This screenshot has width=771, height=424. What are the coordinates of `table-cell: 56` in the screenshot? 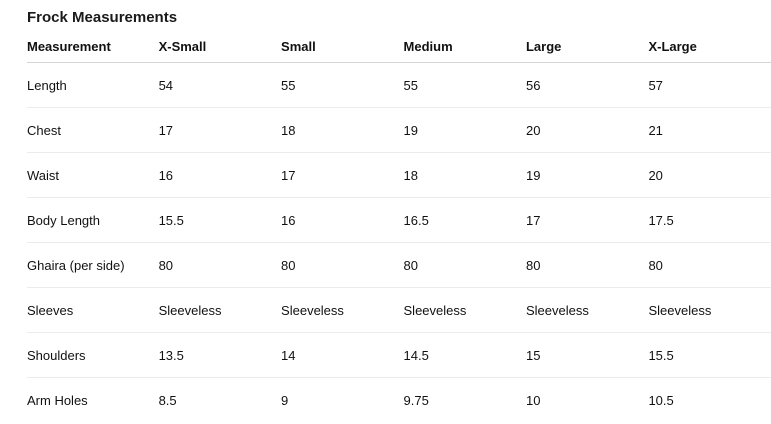 It's located at (587, 85).